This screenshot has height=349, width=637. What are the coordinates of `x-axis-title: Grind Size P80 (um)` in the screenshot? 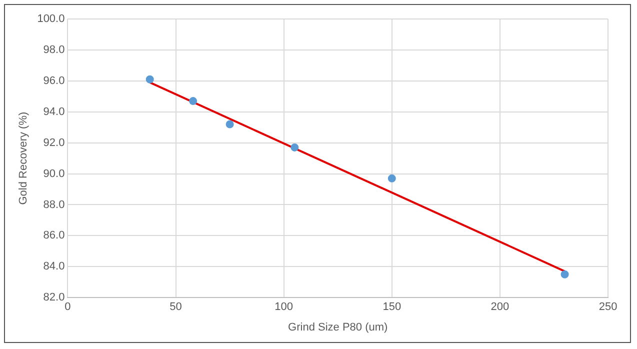 It's located at (338, 327).